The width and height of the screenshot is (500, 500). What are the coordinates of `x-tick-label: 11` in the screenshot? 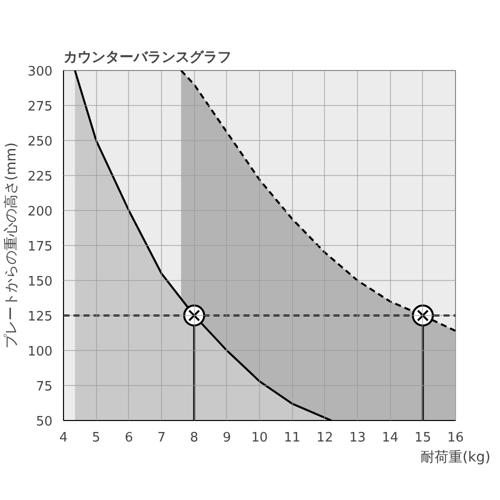 It's located at (292, 438).